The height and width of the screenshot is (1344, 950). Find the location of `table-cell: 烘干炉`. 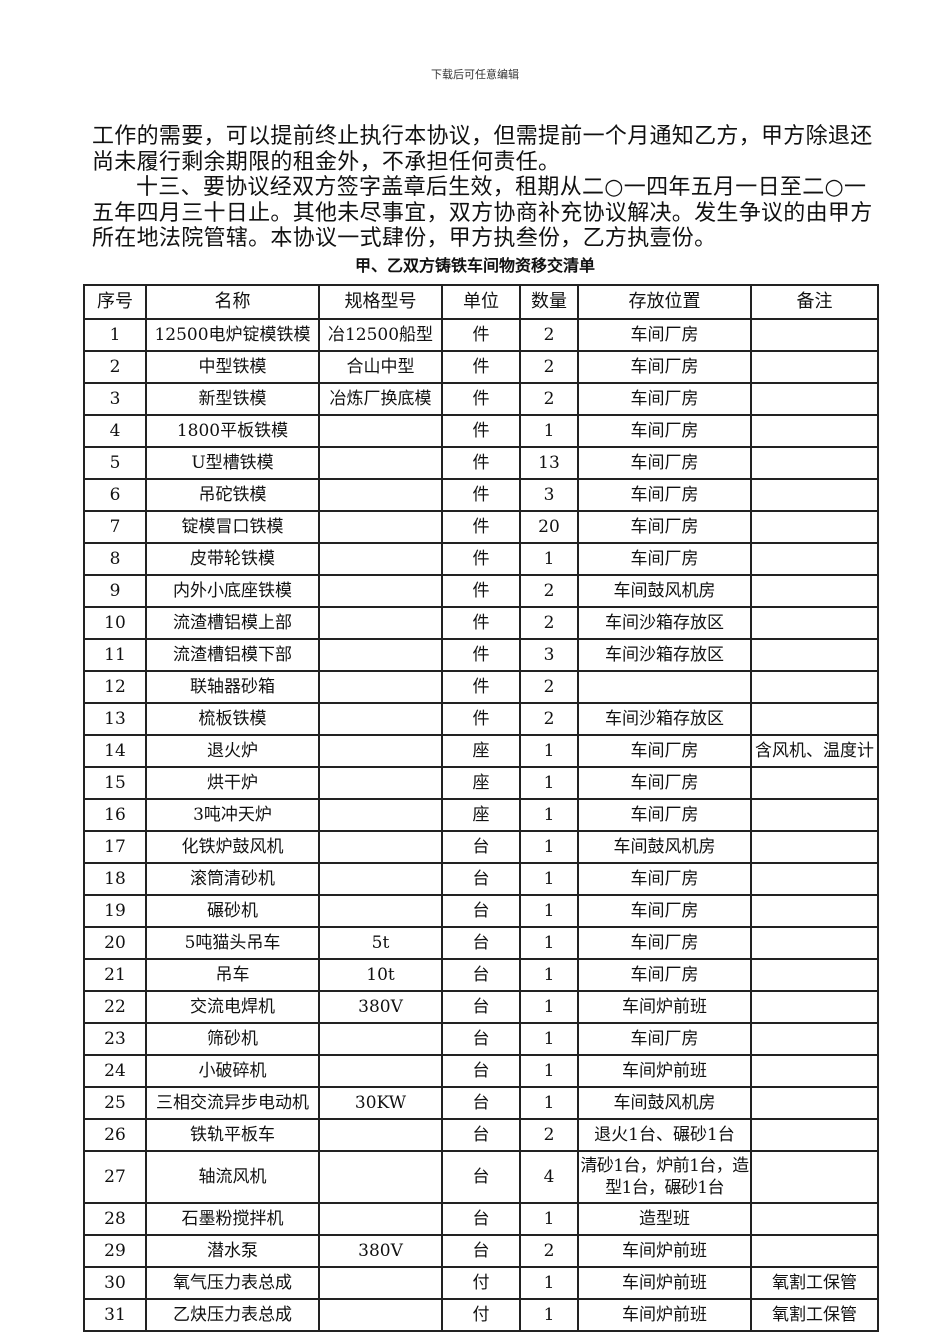

table-cell: 烘干炉 is located at coordinates (232, 783).